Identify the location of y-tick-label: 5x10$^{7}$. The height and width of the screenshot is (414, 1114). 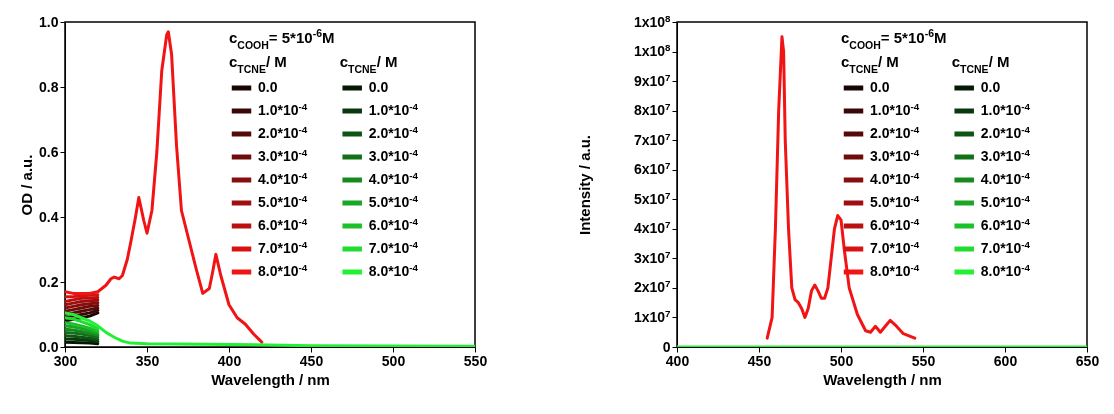
(652, 198).